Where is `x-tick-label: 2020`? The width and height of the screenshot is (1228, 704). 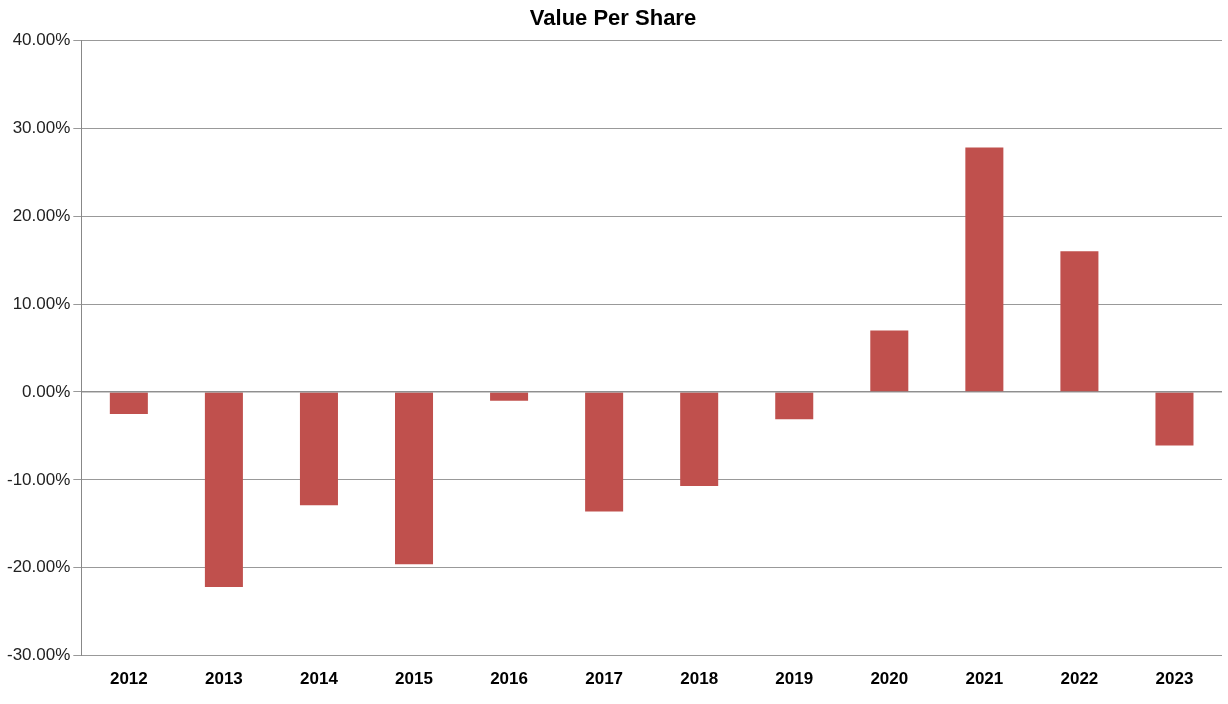
x-tick-label: 2020 is located at coordinates (889, 679).